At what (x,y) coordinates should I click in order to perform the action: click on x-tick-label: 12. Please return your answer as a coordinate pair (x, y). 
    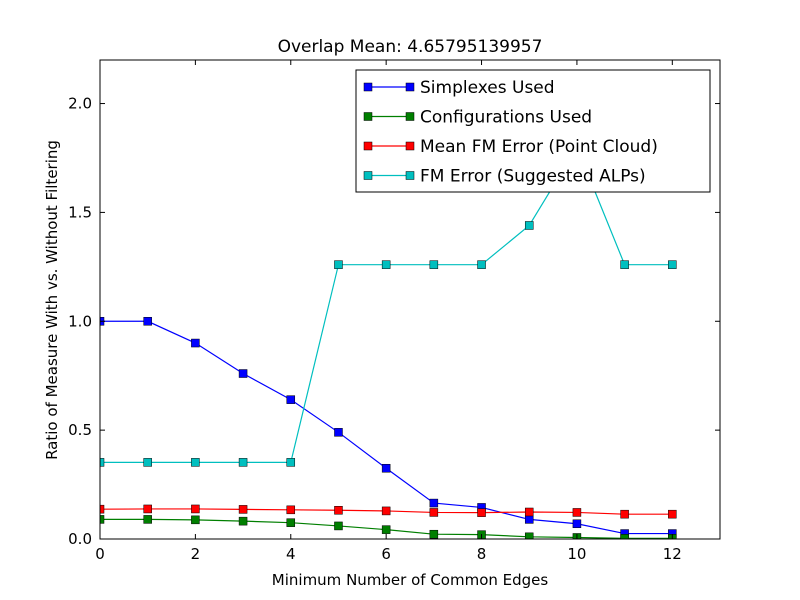
    Looking at the image, I should click on (672, 554).